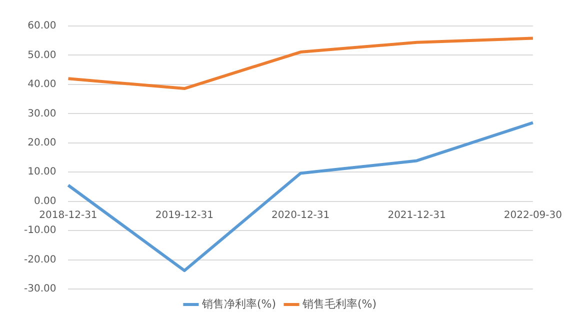 This screenshot has height=328, width=578. What do you see at coordinates (68, 215) in the screenshot?
I see `x-tick-label: 2018-12-31` at bounding box center [68, 215].